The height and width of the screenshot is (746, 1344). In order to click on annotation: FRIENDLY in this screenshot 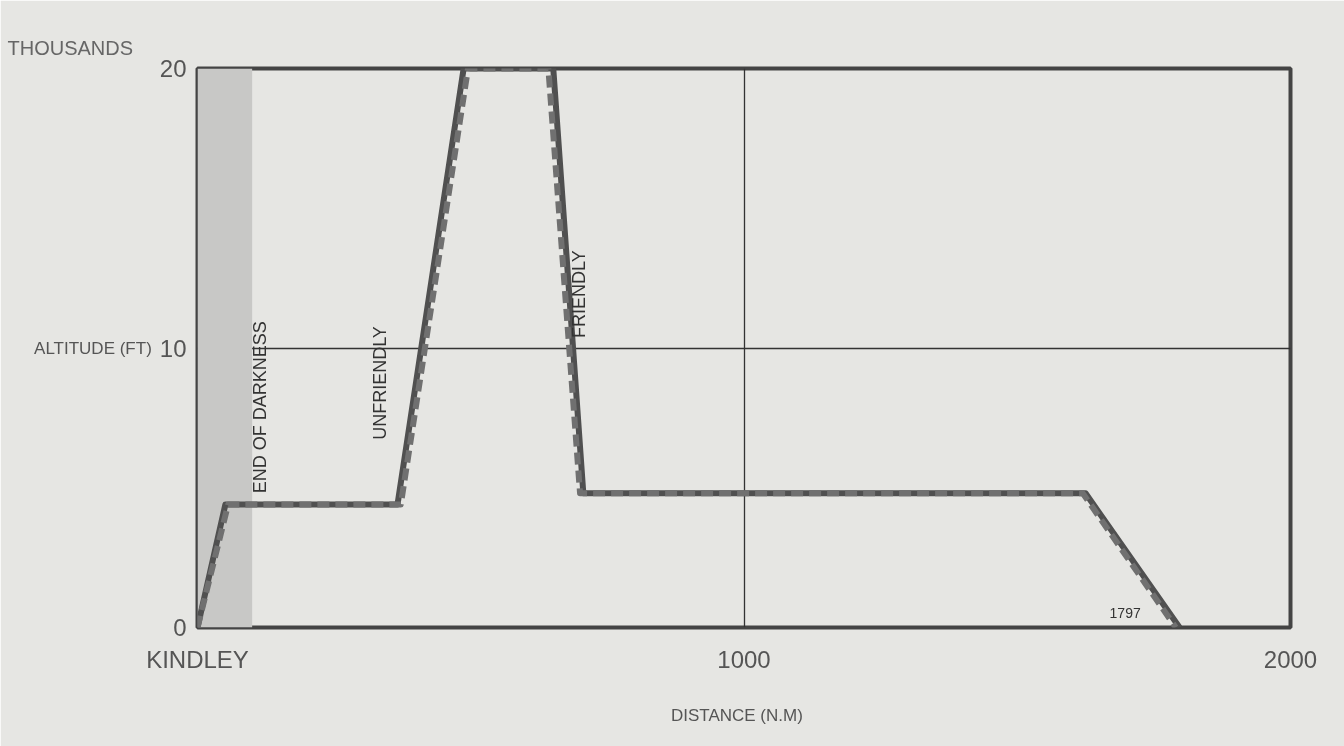, I will do `click(578, 294)`.